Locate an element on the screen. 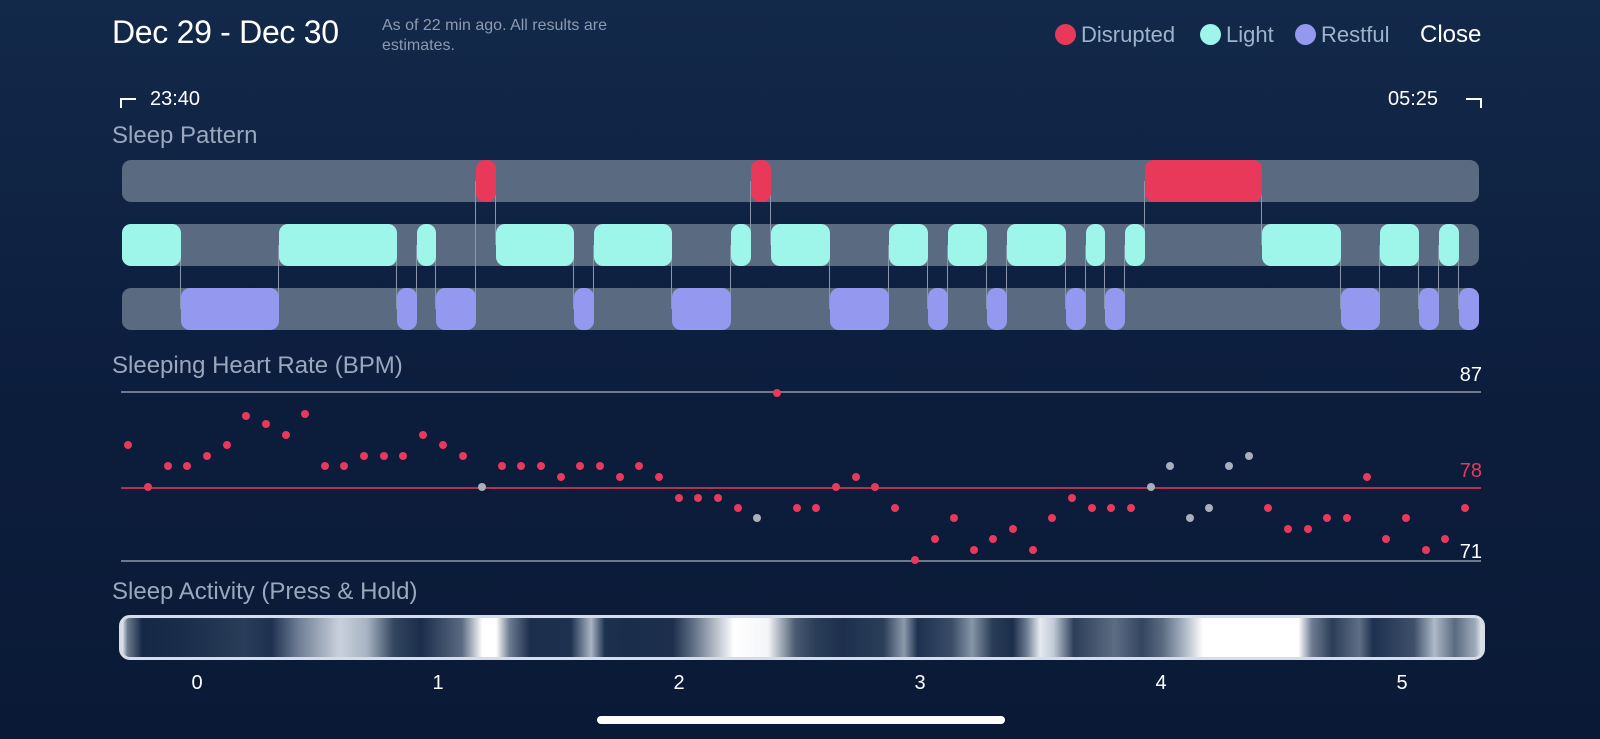 The width and height of the screenshot is (1600, 739). hr-min-line is located at coordinates (801, 561).